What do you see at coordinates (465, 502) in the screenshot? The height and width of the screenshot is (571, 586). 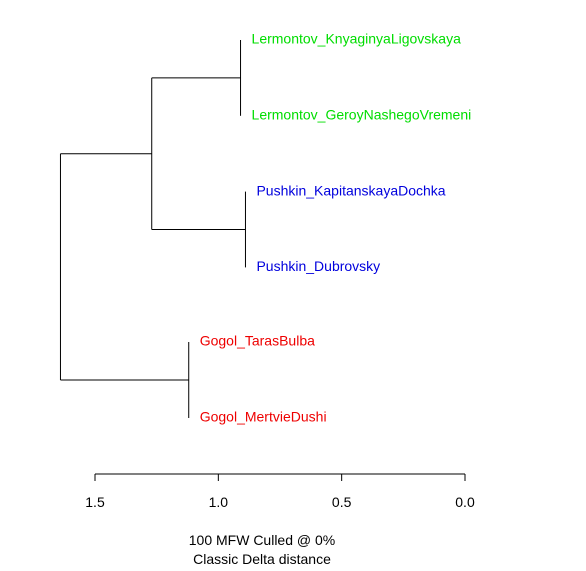 I see `axis-tick-label-3: 0.0` at bounding box center [465, 502].